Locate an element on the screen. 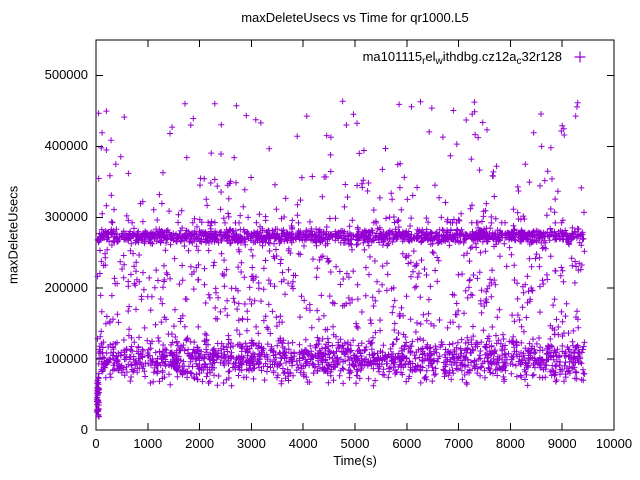 This screenshot has height=480, width=640. y-tick-label: 500000 is located at coordinates (66, 75).